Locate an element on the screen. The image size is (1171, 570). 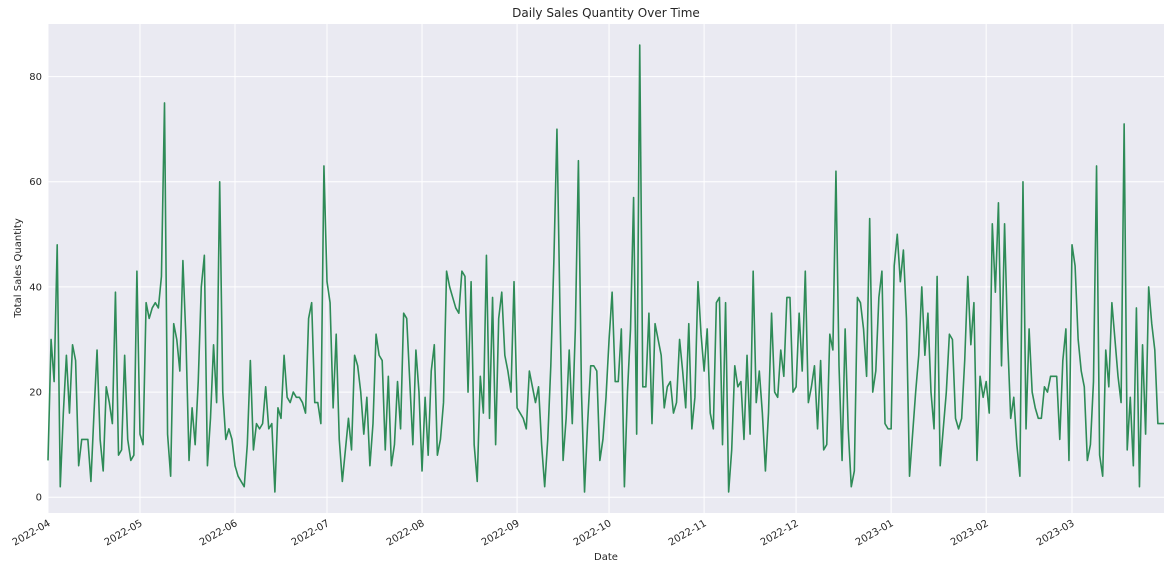
chart-title: Daily Sales Quantity Over Time is located at coordinates (606, 13).